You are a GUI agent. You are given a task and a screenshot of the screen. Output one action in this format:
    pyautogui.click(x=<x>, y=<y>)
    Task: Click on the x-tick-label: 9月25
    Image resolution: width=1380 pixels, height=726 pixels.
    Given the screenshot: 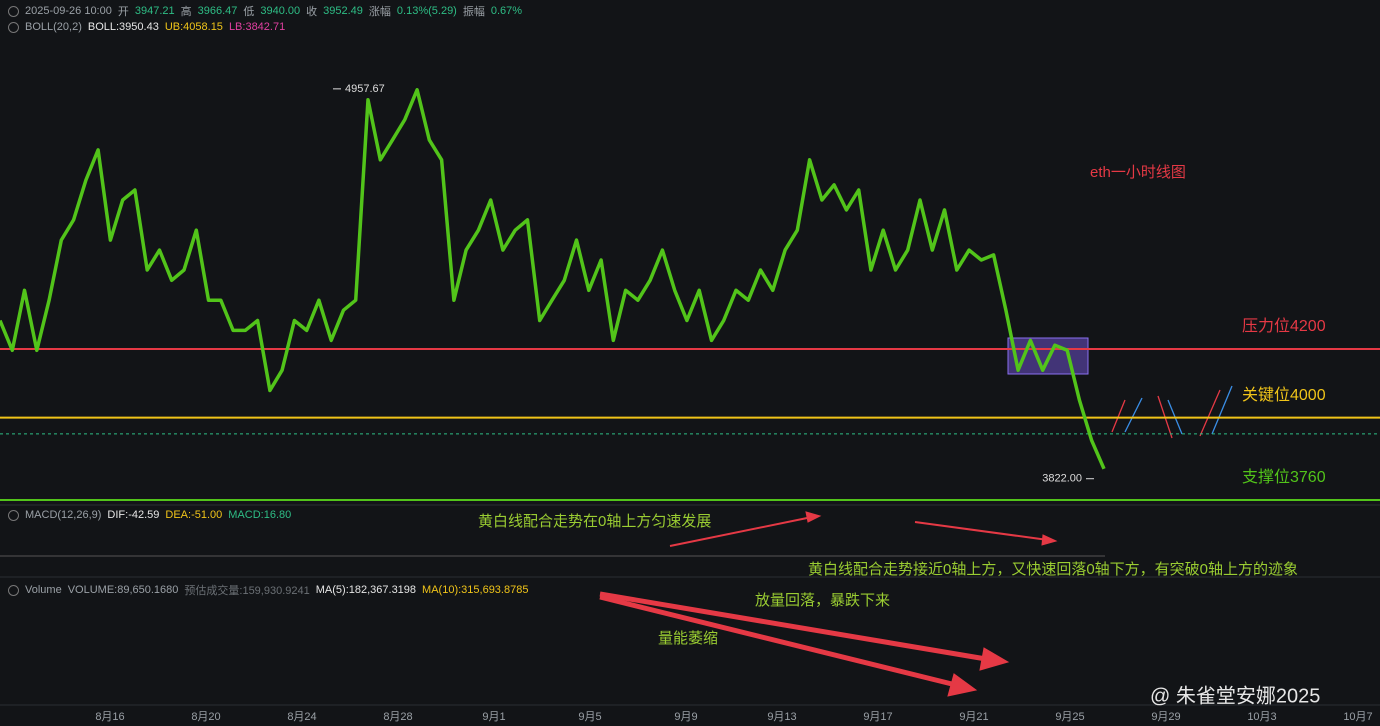 What is the action you would take?
    pyautogui.click(x=1069, y=717)
    